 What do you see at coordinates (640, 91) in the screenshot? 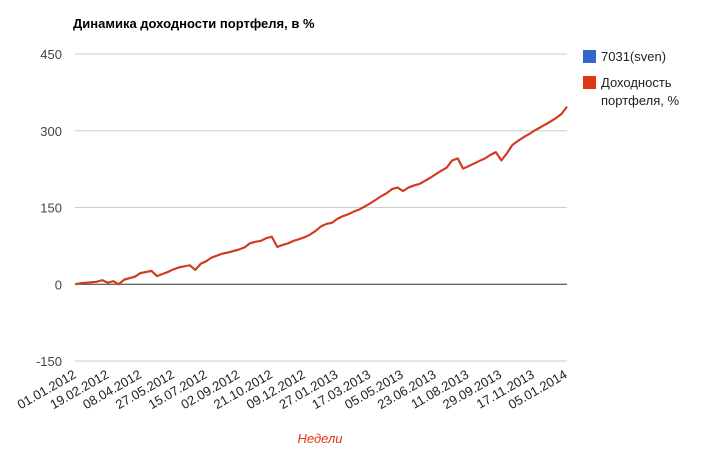
I see `legend-label: Доходность портфеля, %` at bounding box center [640, 91].